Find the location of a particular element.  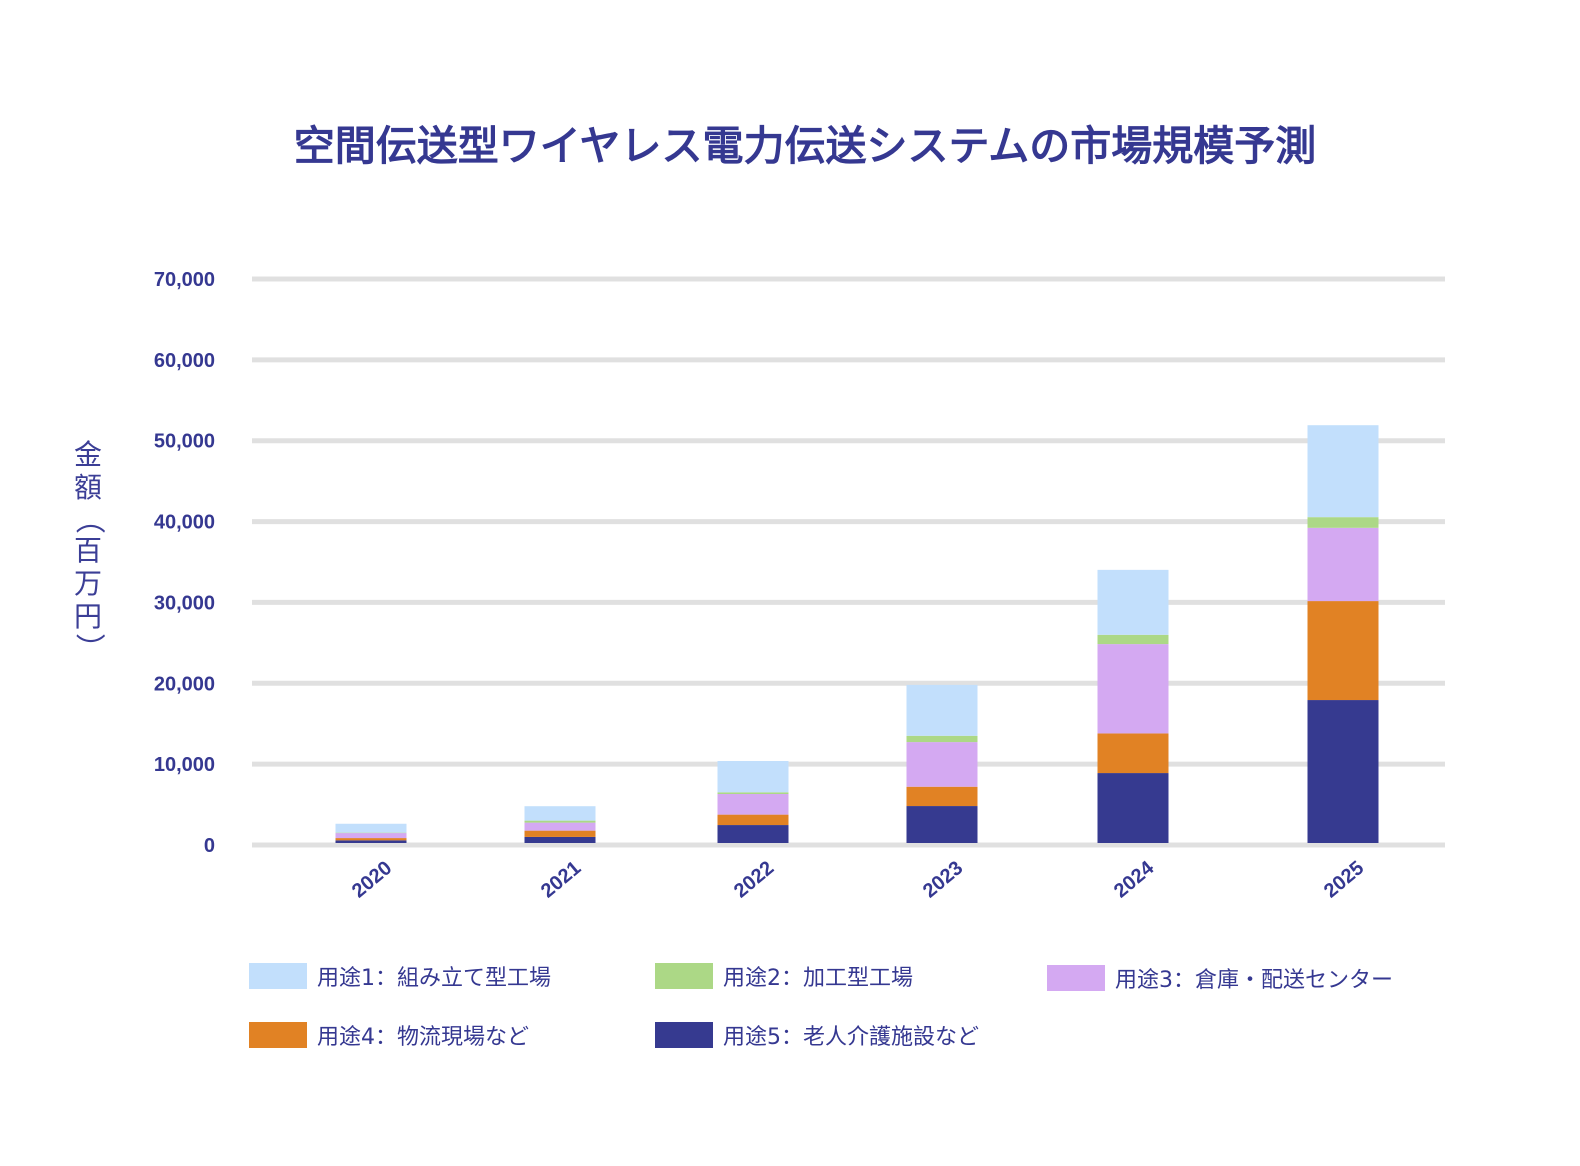

x-tick-label: 2024 is located at coordinates (1134, 879).